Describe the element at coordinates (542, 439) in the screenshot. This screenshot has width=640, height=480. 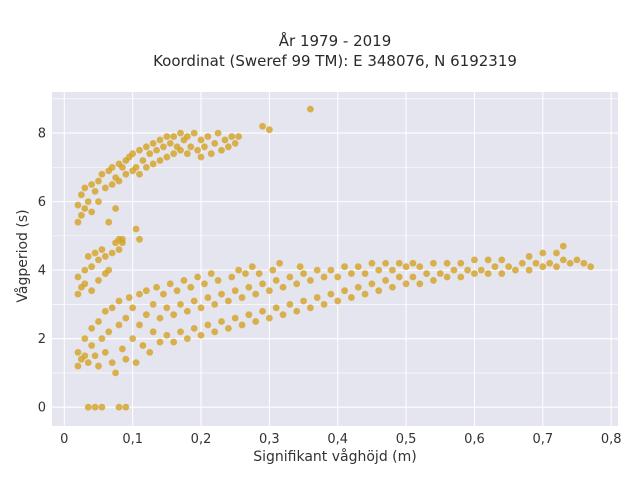
I see `x-tick-label: 0,7` at that location.